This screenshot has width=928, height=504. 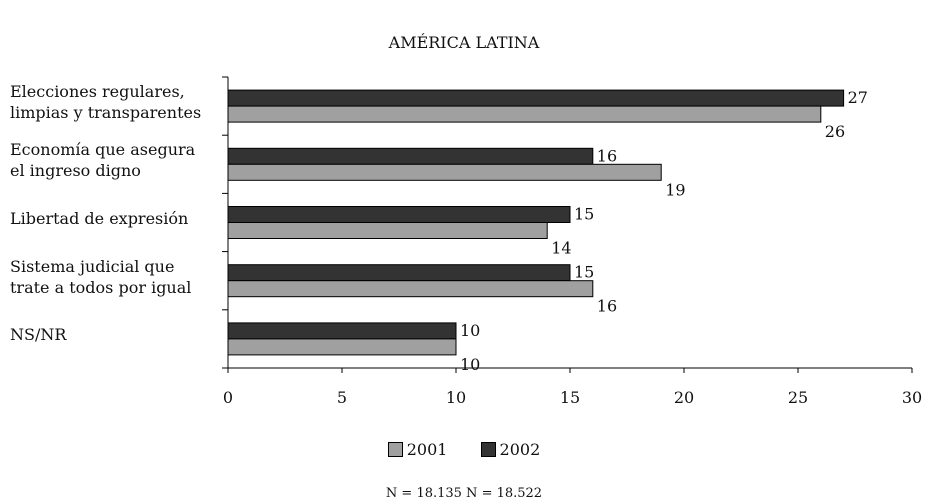 What do you see at coordinates (607, 306) in the screenshot?
I see `data-label-2001-3: 16` at bounding box center [607, 306].